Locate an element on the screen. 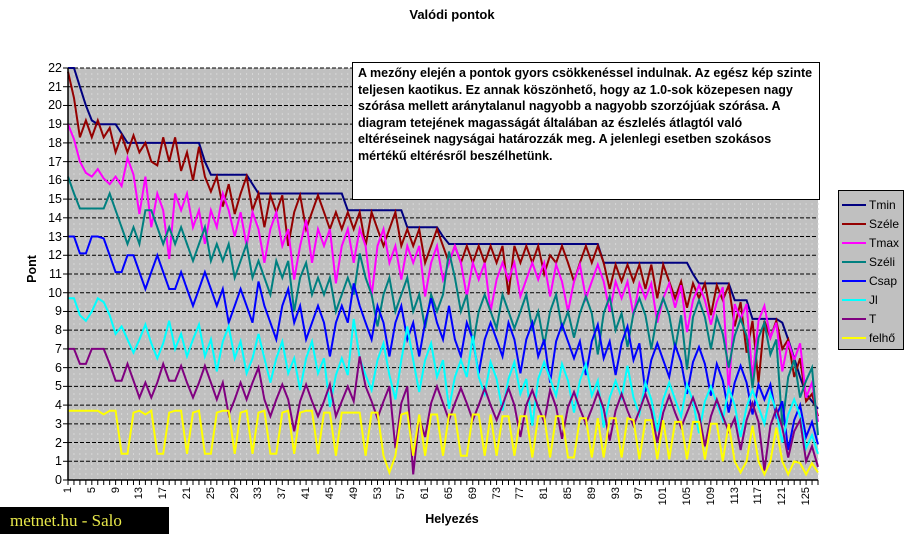  watermark-bar: metnet.hu - Salo is located at coordinates (84, 520).